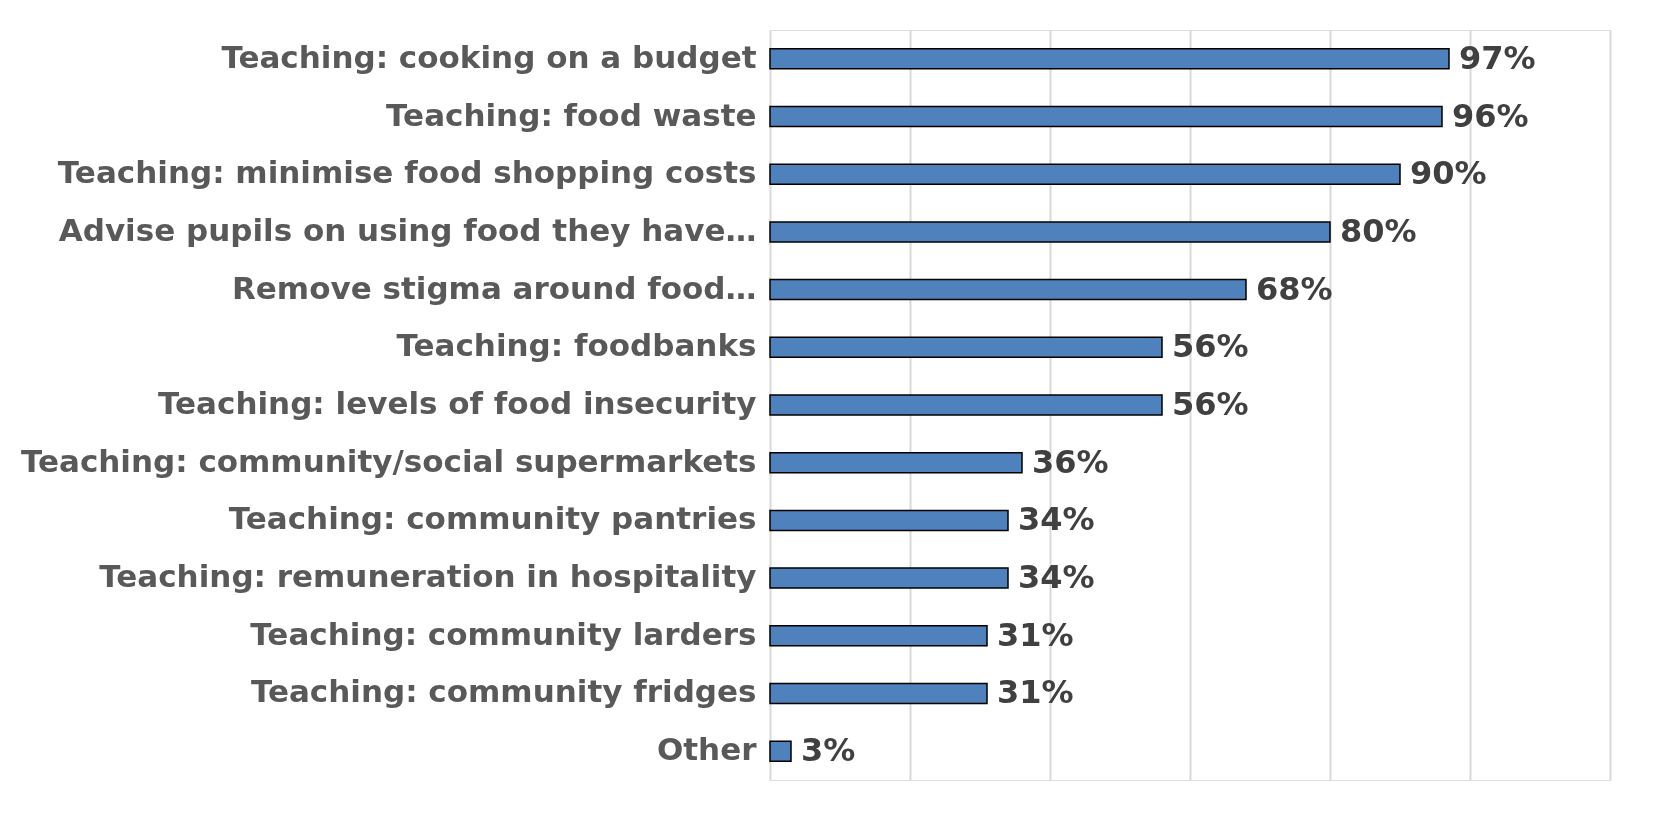 This screenshot has width=1657, height=832. Describe the element at coordinates (503, 633) in the screenshot. I see `y-tick-label: Teaching: community larders` at that location.